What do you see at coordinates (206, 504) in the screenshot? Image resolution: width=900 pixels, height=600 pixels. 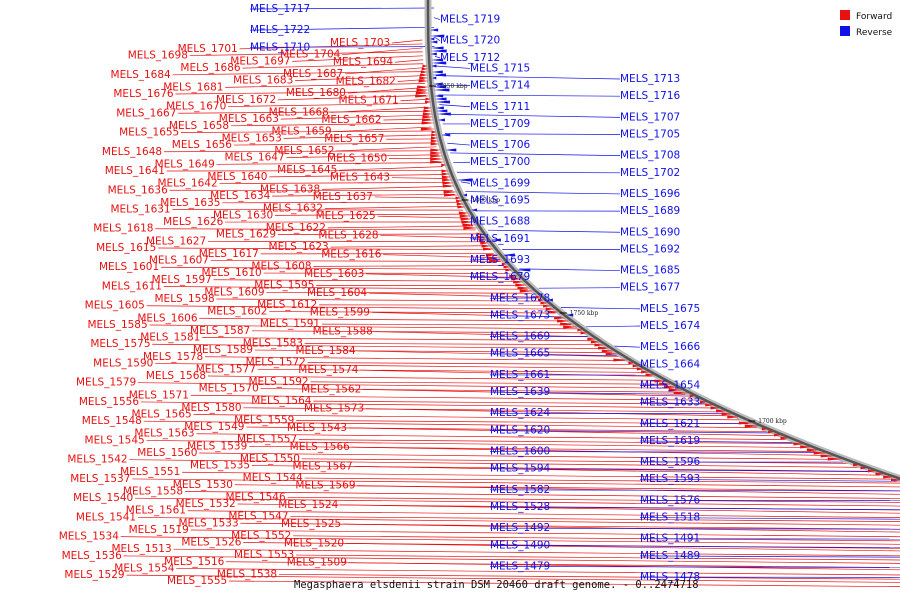 I see `forward-gene-label: MELS_1532` at bounding box center [206, 504].